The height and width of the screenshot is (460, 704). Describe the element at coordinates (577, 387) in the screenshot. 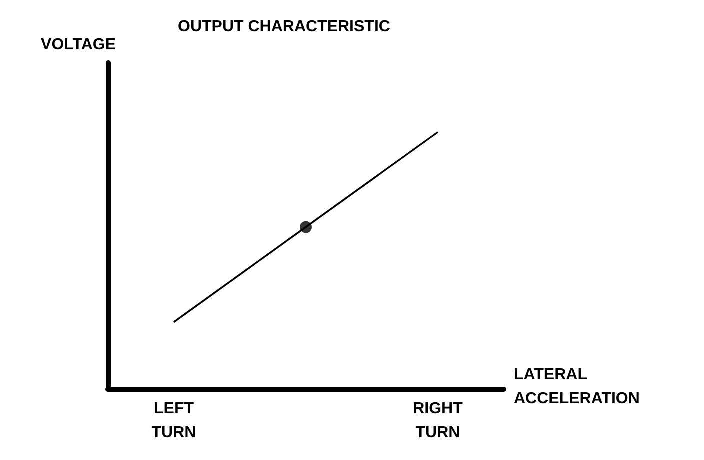

I see `x-axis-title: LATERAL ACCELERATION` at that location.